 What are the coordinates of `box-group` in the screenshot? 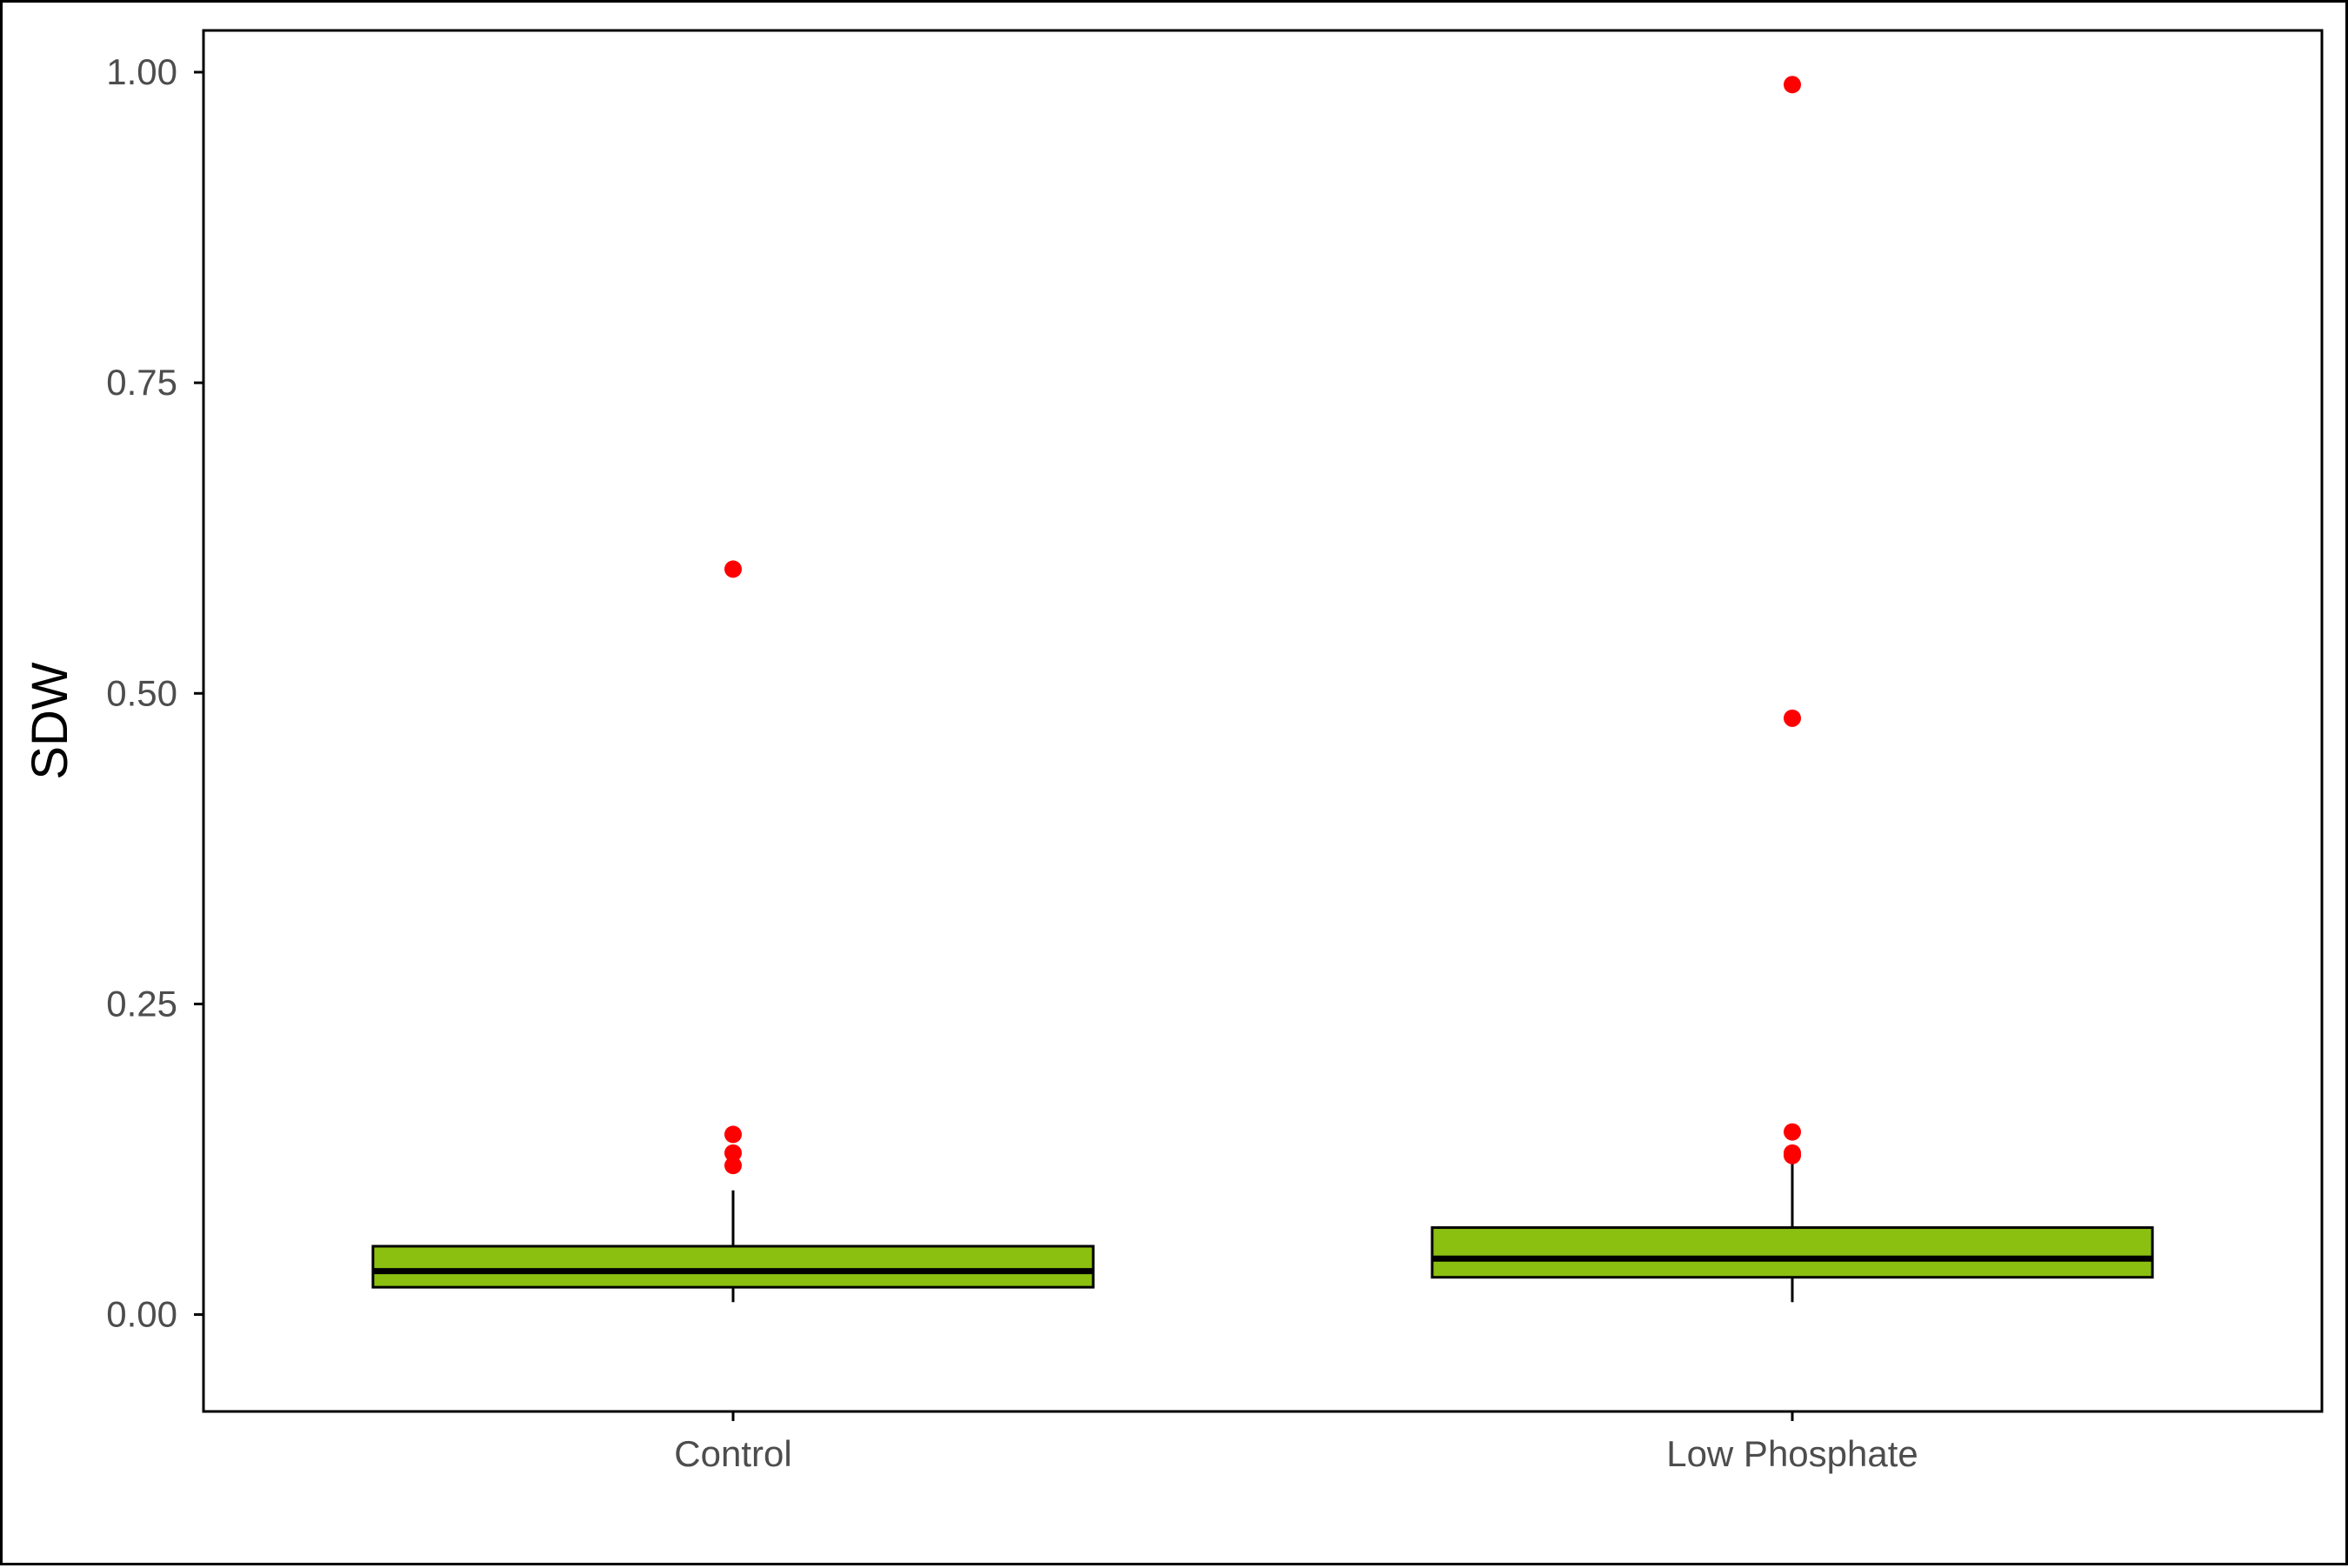 It's located at (733, 931).